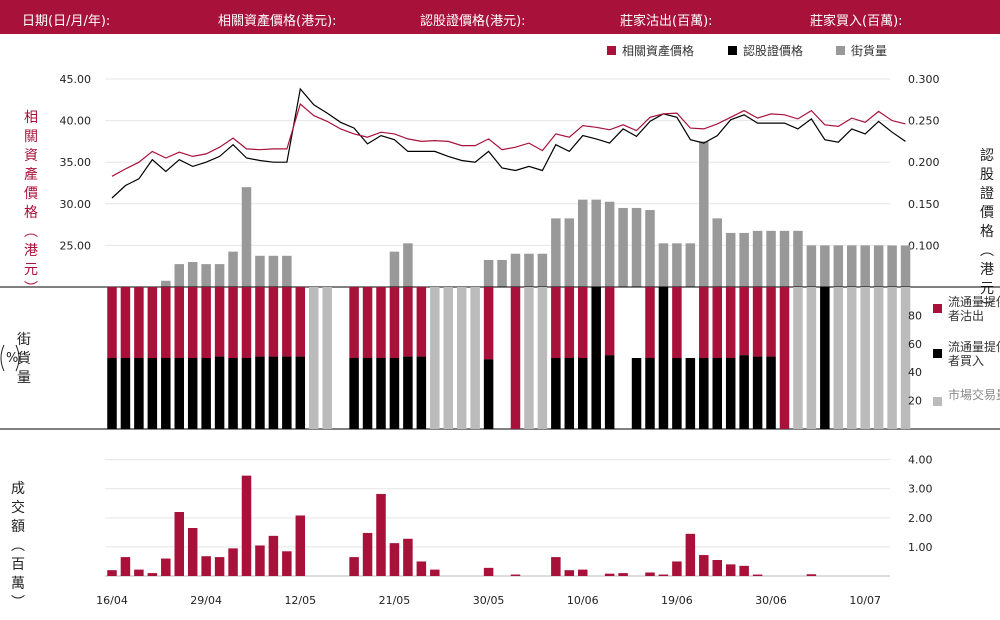 Image resolution: width=1000 pixels, height=620 pixels. Describe the element at coordinates (2, 358) in the screenshot. I see `paren-left` at that location.